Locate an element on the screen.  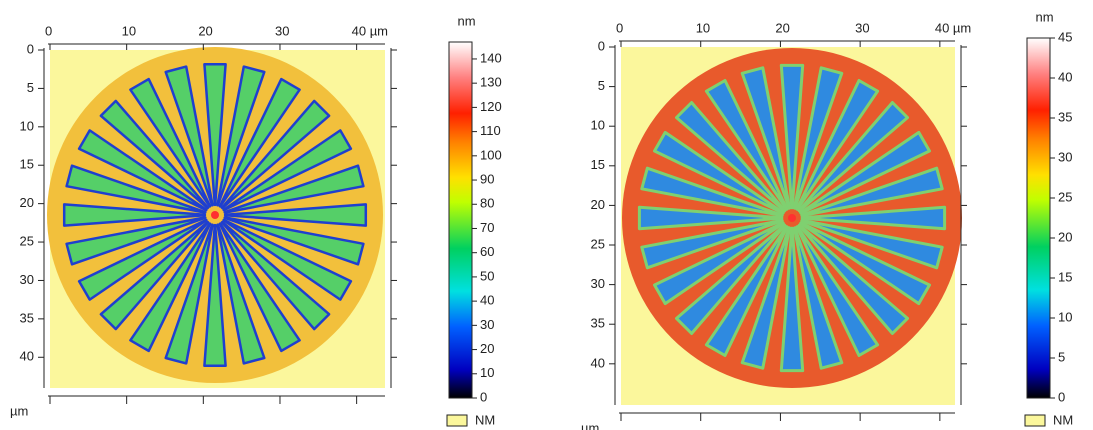
colorbar-tick-label: 50 is located at coordinates (487, 275).